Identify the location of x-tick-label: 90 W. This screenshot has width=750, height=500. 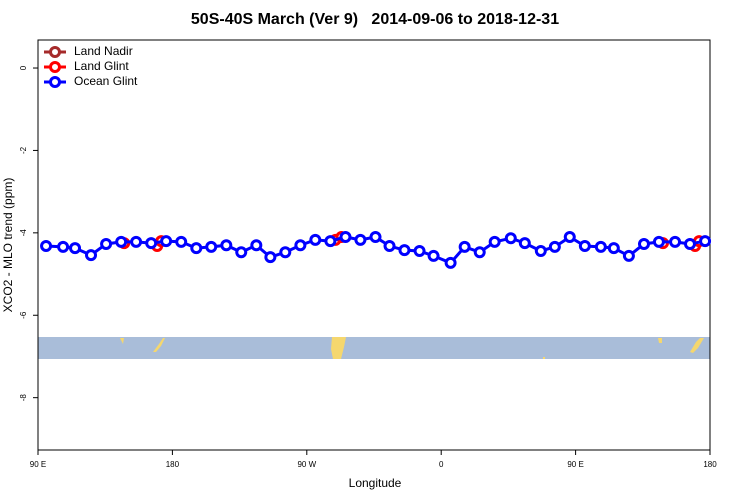
(306, 464).